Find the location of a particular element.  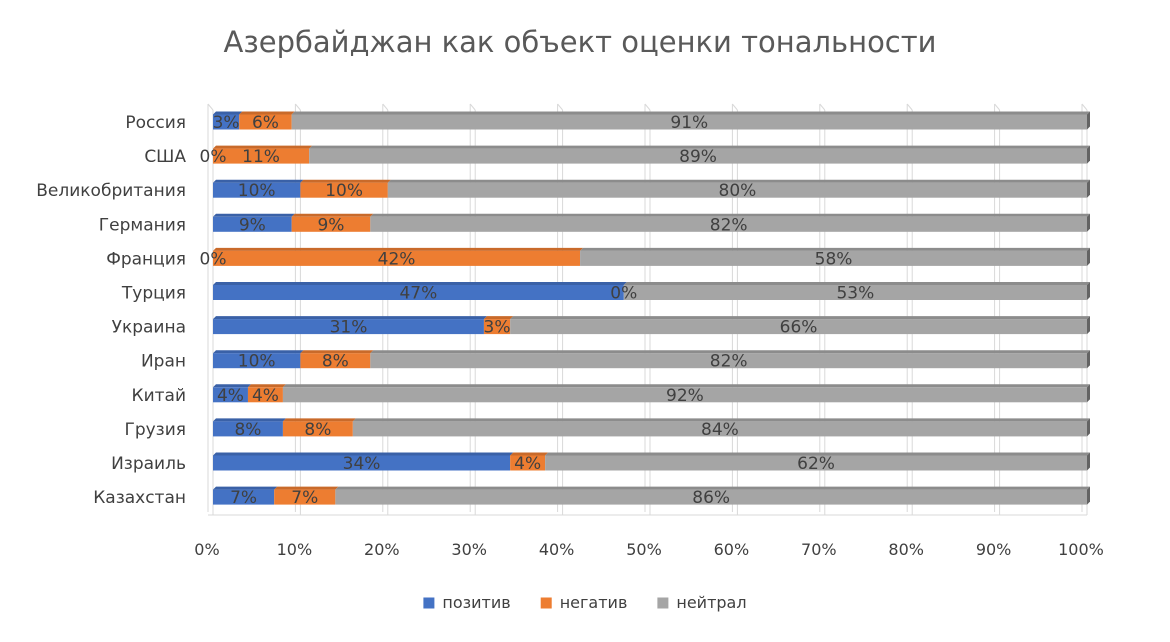

data-label: 91% is located at coordinates (689, 123).